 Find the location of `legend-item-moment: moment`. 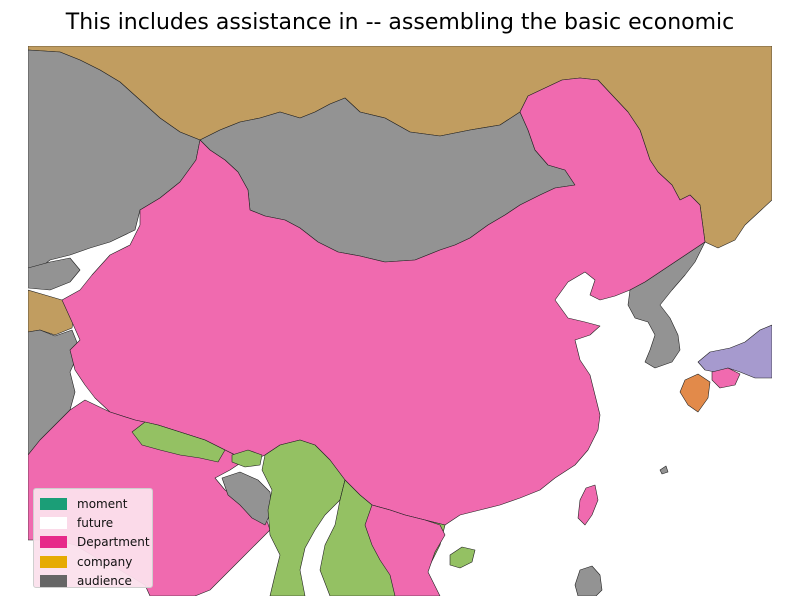

legend-item-moment: moment is located at coordinates (93, 503).